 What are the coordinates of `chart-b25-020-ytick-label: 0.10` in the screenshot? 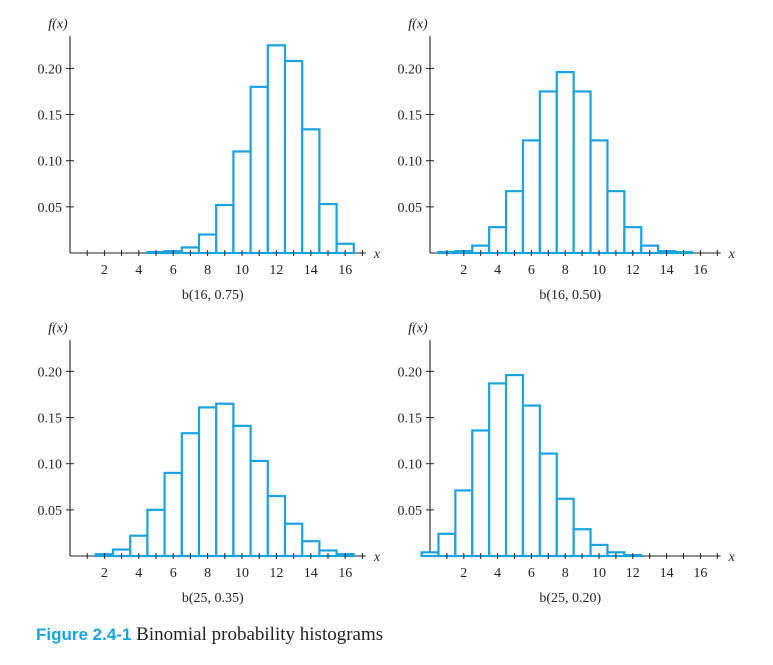 It's located at (410, 465).